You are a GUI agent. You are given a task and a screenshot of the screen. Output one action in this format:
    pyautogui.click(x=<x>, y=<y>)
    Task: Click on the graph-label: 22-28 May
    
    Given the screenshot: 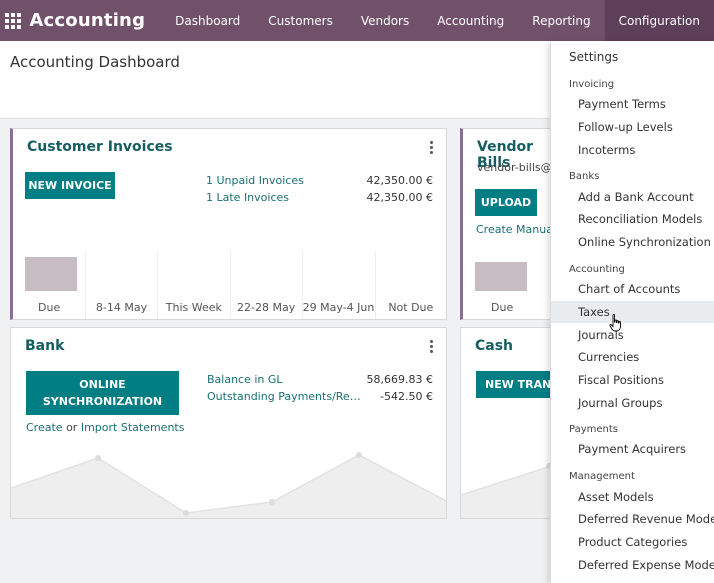 What is the action you would take?
    pyautogui.click(x=266, y=307)
    